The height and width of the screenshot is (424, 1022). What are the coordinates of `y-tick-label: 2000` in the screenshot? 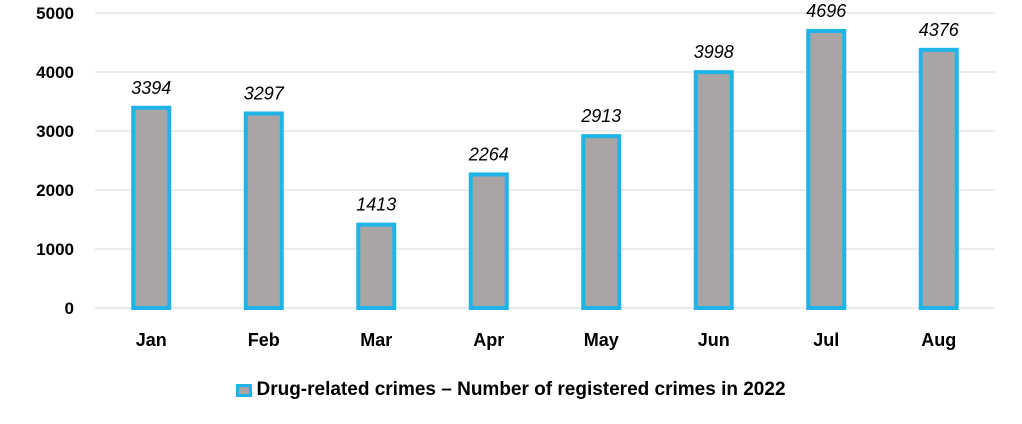 It's located at (55, 190).